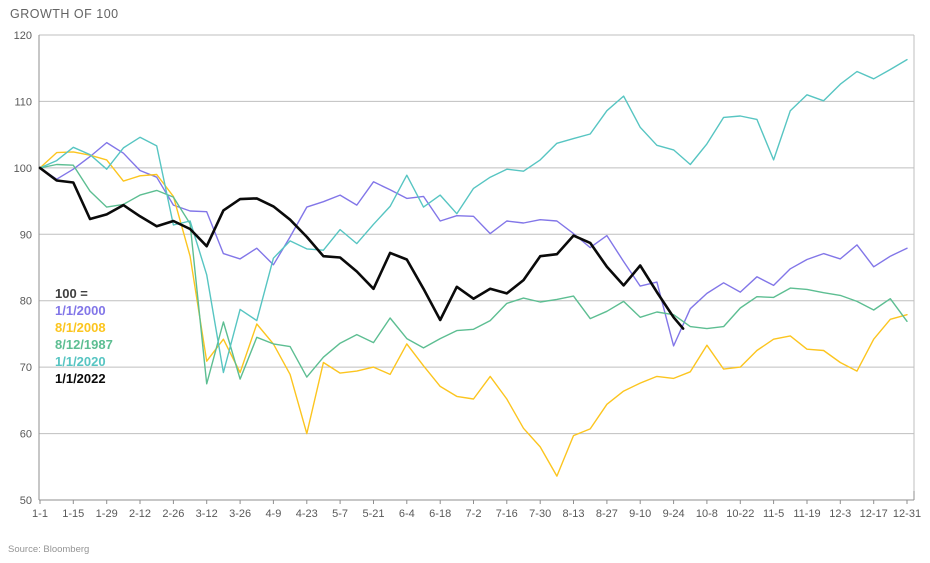  I want to click on y-tick-label: 80, so click(26, 302).